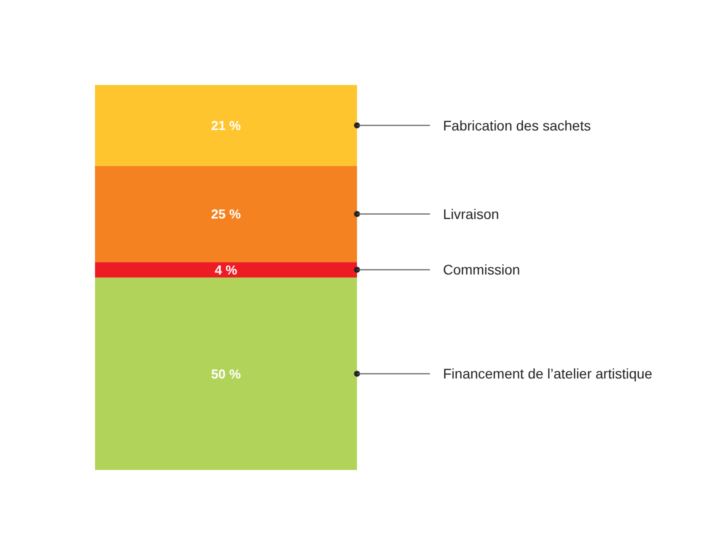 Image resolution: width=715 pixels, height=556 pixels. I want to click on text: Livraison, so click(471, 214).